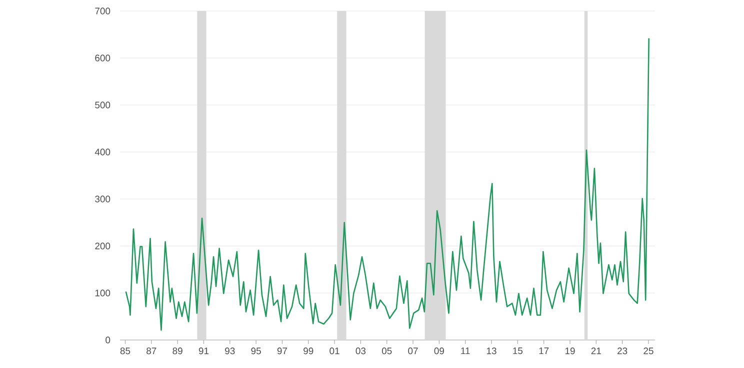 The height and width of the screenshot is (368, 744). I want to click on x-tick-label: 97, so click(282, 351).